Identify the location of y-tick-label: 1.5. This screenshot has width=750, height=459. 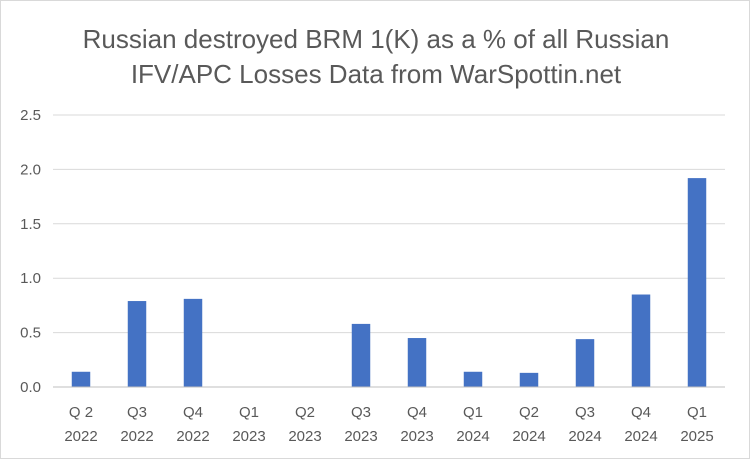
(30, 224).